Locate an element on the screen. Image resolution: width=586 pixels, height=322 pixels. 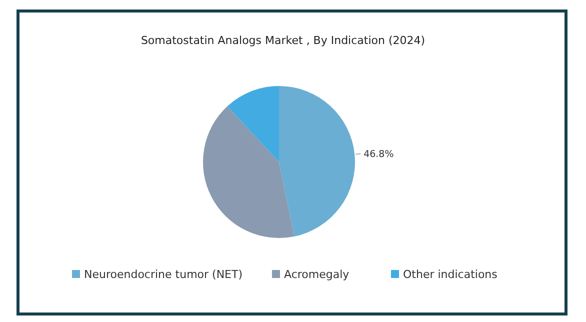
legend-label: Other indications is located at coordinates (450, 274).